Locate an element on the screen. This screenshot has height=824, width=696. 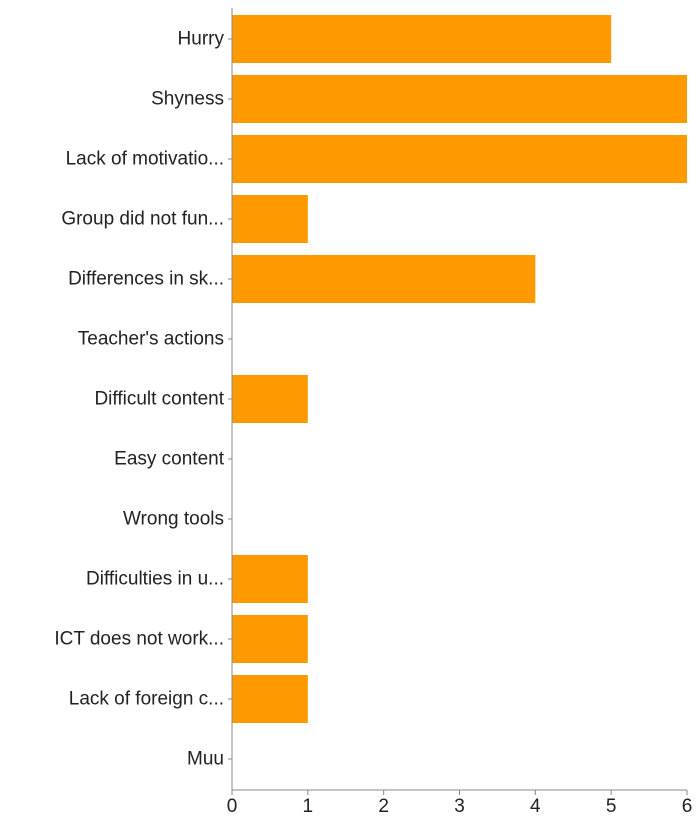
x-ticks-group: 0 1 2 3 4 5 6 is located at coordinates (460, 803).